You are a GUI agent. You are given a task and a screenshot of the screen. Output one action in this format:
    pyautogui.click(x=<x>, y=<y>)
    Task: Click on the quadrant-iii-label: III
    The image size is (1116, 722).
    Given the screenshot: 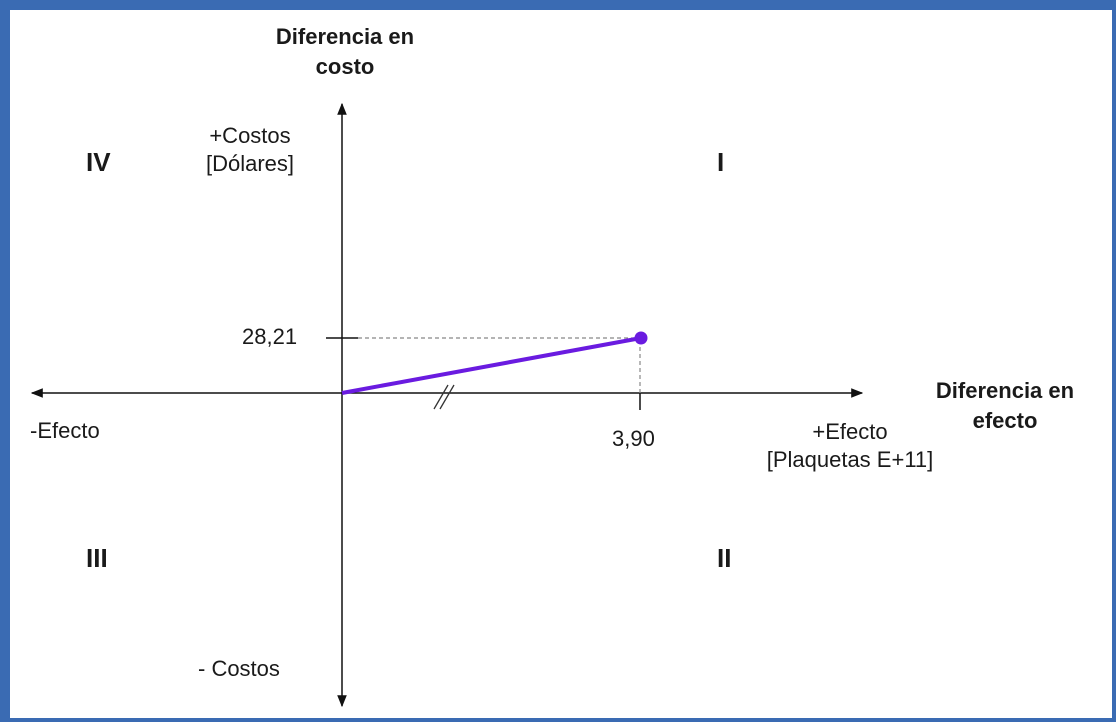 What is the action you would take?
    pyautogui.click(x=97, y=558)
    